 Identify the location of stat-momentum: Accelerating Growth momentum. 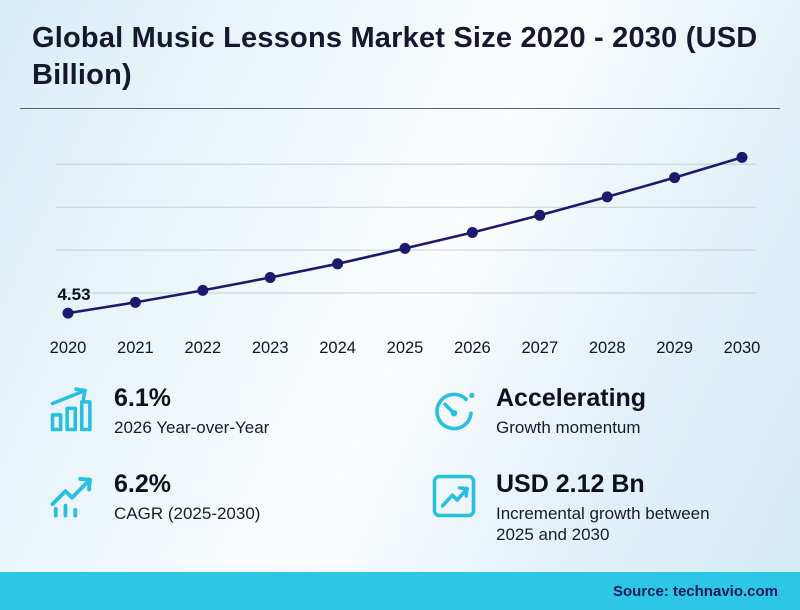
(604, 411).